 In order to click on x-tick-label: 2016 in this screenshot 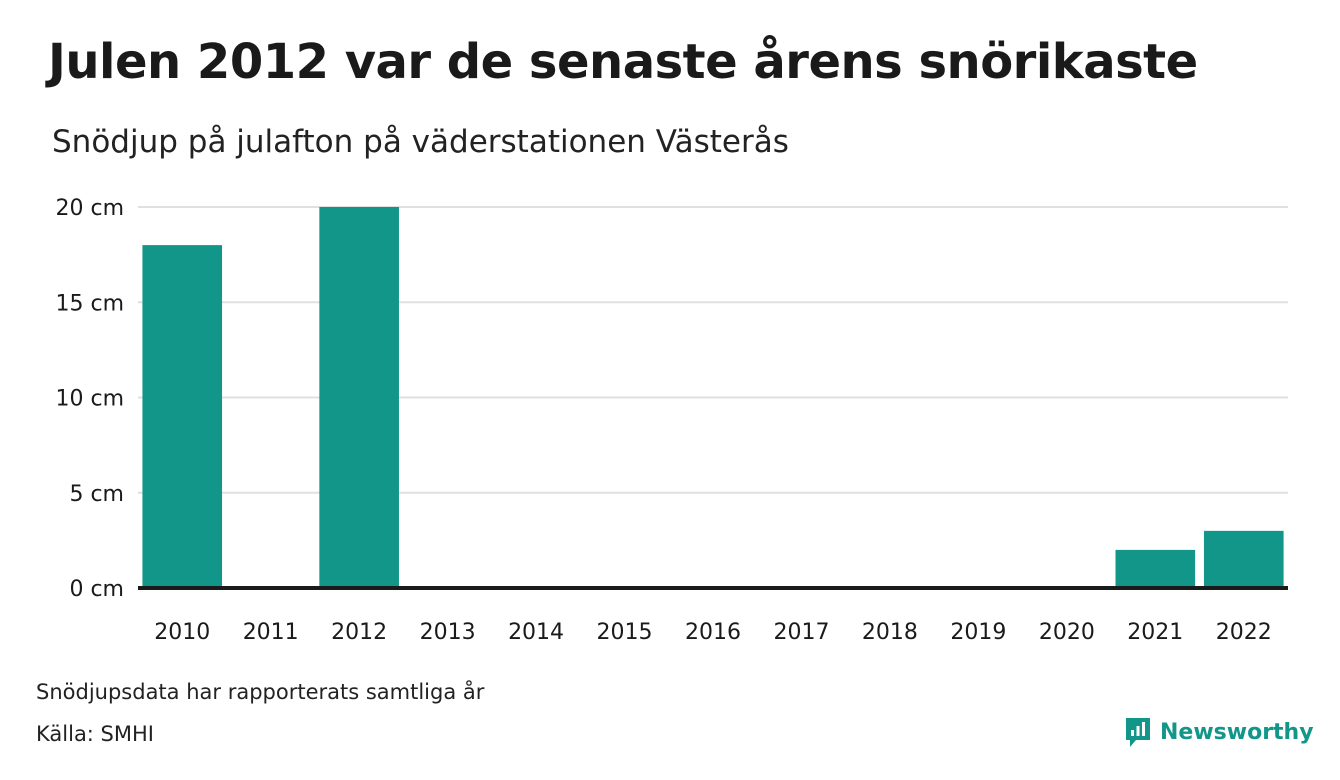, I will do `click(713, 632)`.